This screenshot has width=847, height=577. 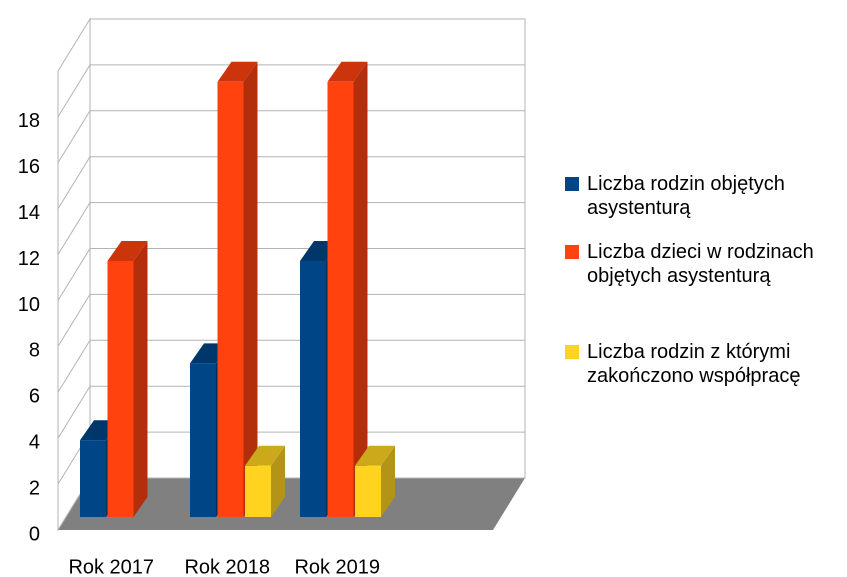 I want to click on legend-item: Liczba rodzin objętych asystenturą, so click(x=697, y=196).